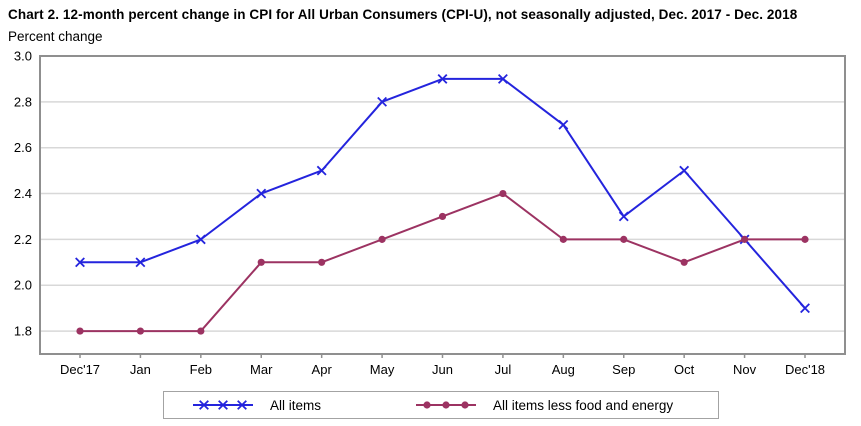 This screenshot has width=861, height=426. What do you see at coordinates (23, 147) in the screenshot?
I see `y-axis-tick-label: 2.6` at bounding box center [23, 147].